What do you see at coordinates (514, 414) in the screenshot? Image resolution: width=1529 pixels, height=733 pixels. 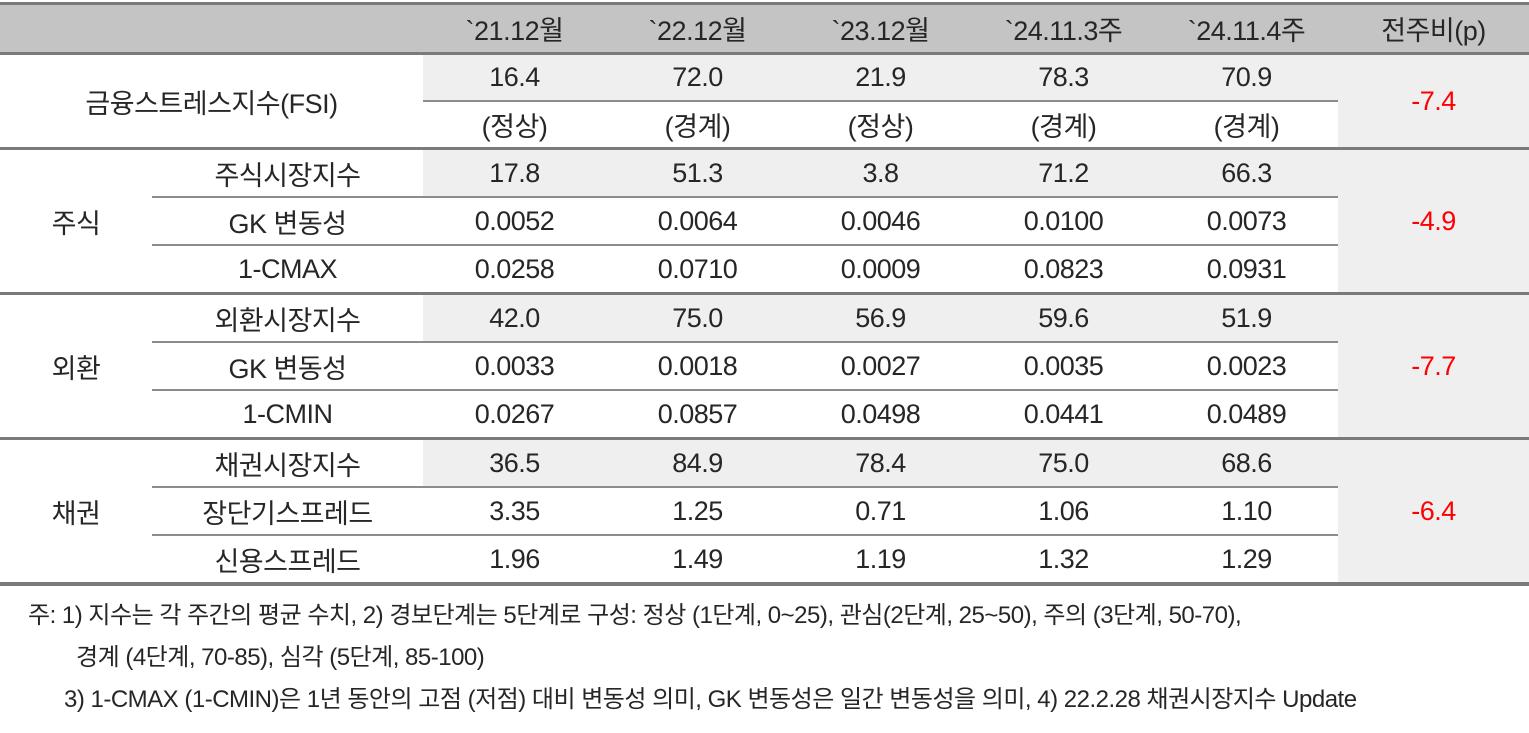 I see `value-cell: 0.0267` at bounding box center [514, 414].